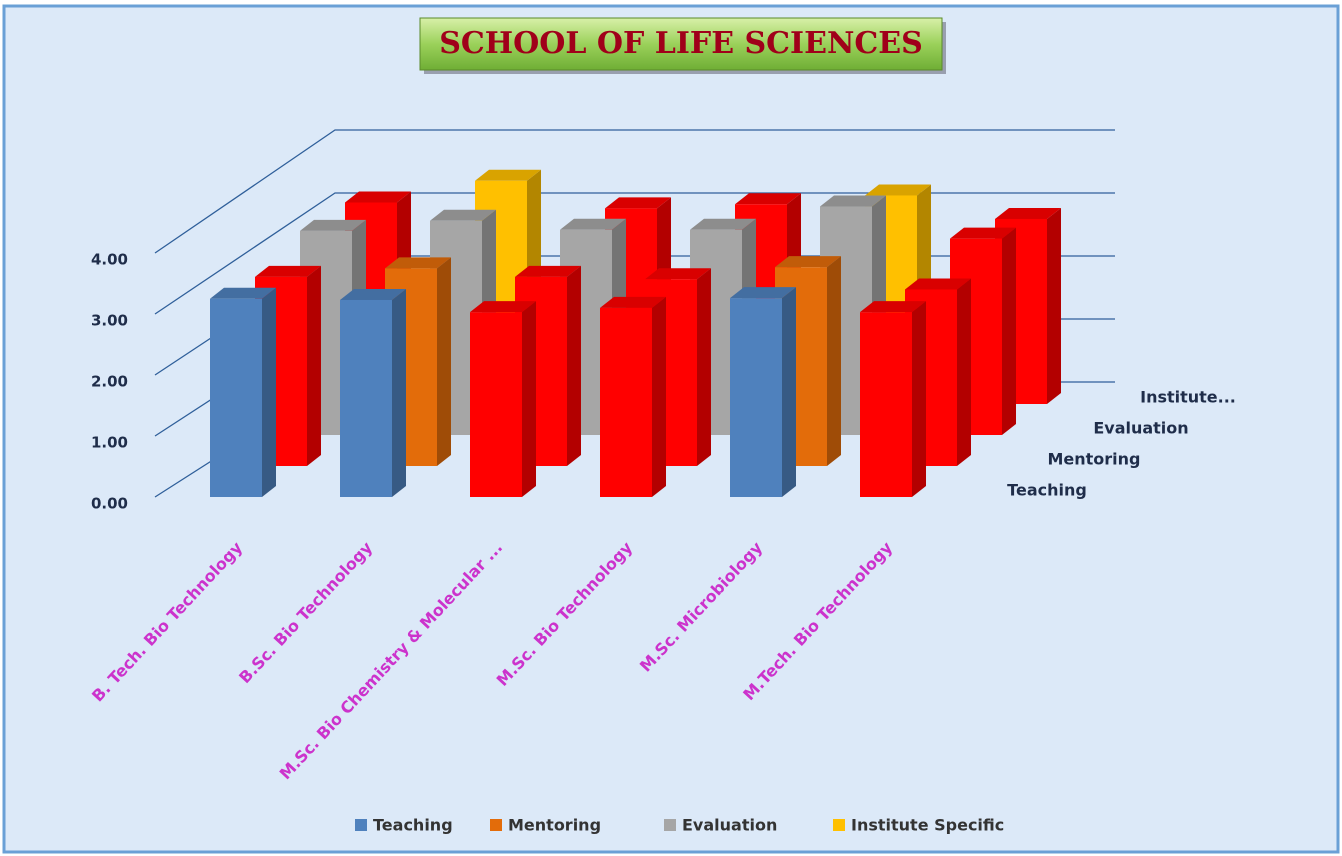 The image size is (1342, 856). Describe the element at coordinates (729, 825) in the screenshot. I see `legend-label: Evaluation` at that location.